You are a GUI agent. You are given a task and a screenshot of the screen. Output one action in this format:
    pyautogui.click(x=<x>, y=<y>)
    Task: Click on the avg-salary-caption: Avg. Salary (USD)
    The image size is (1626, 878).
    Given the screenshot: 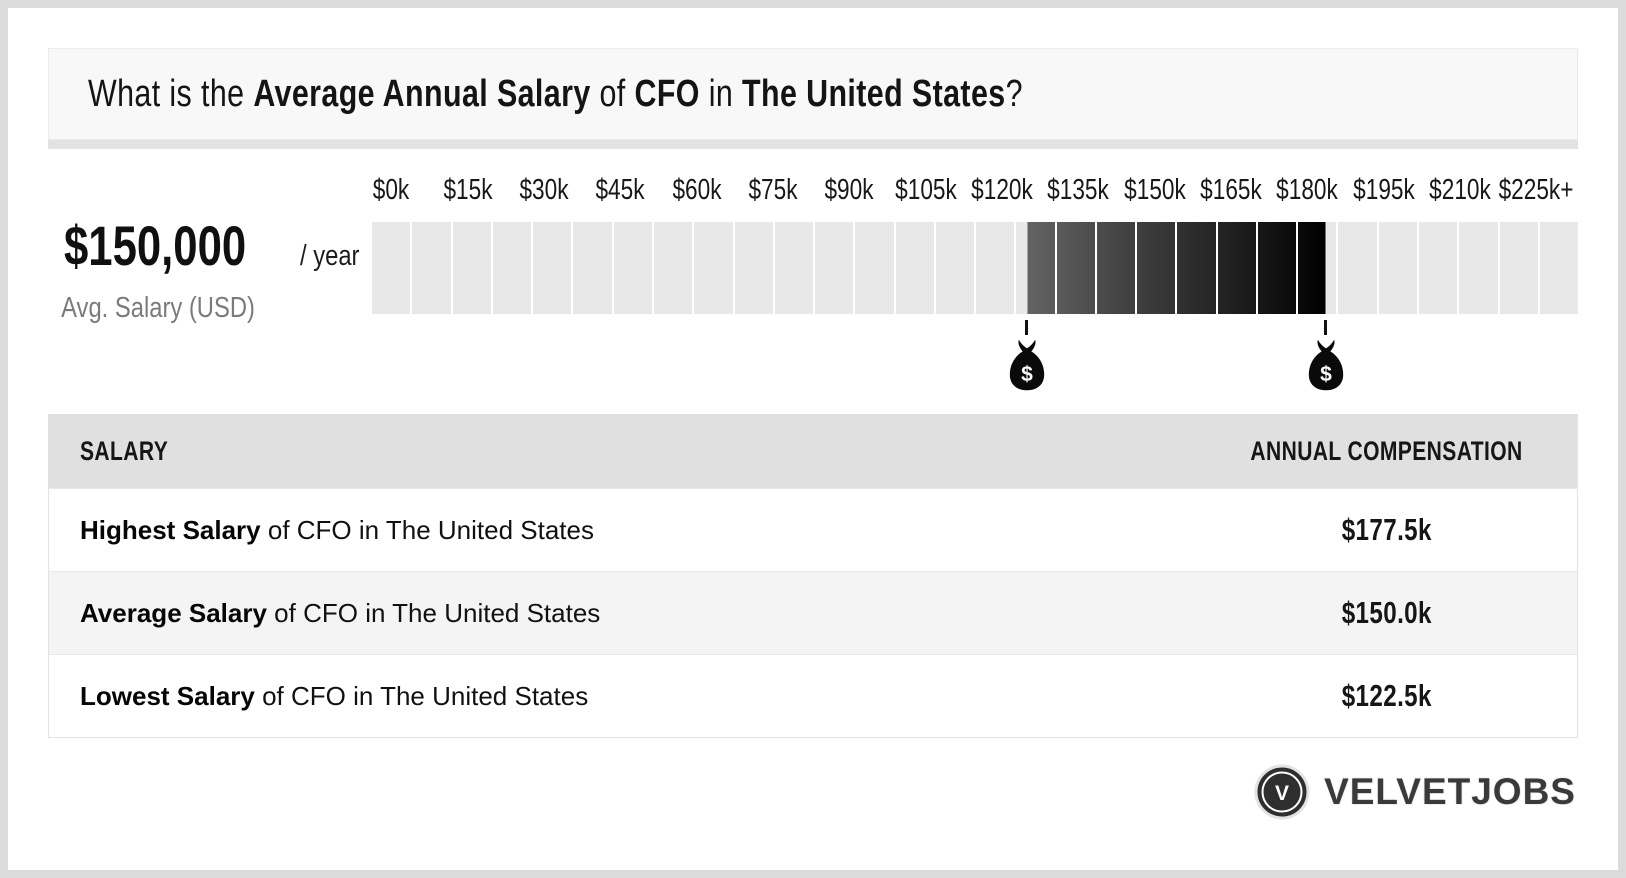 What is the action you would take?
    pyautogui.click(x=158, y=308)
    